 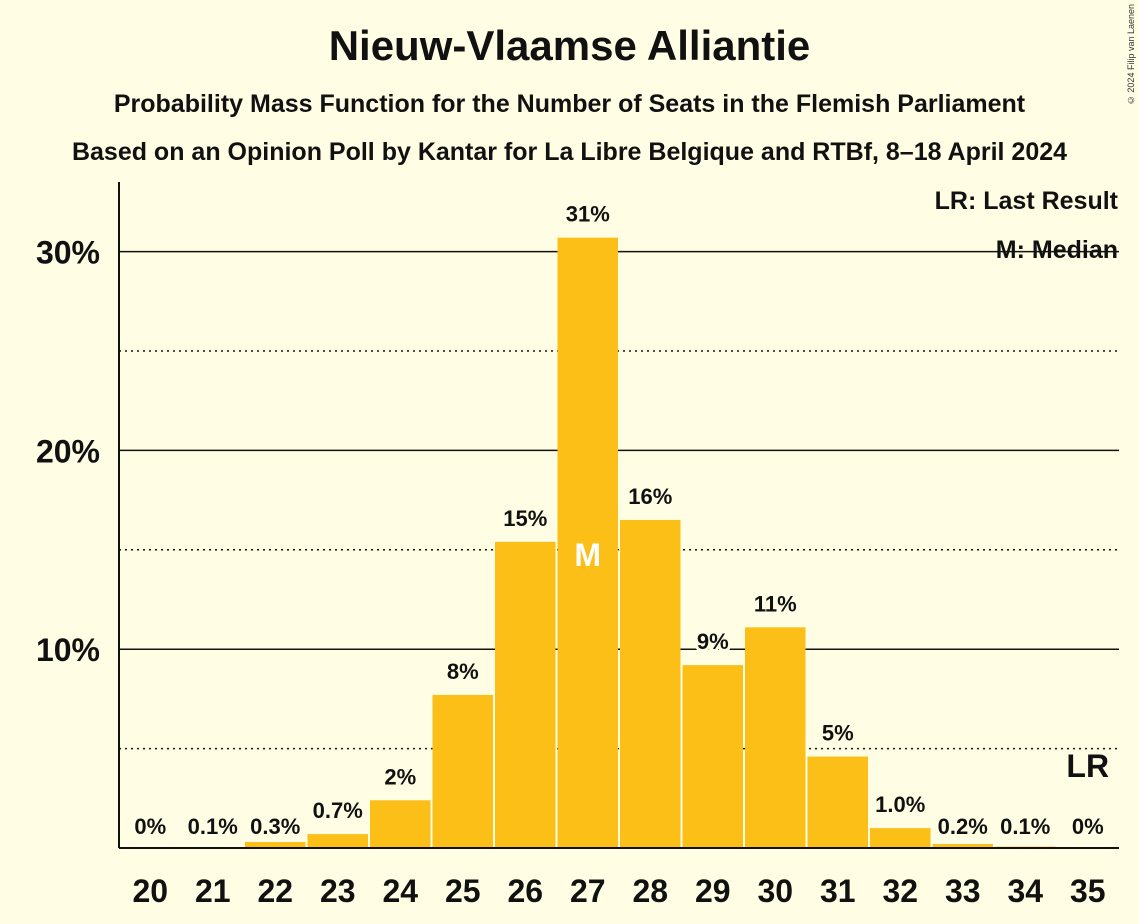 What do you see at coordinates (900, 891) in the screenshot?
I see `x-tick-label: 32` at bounding box center [900, 891].